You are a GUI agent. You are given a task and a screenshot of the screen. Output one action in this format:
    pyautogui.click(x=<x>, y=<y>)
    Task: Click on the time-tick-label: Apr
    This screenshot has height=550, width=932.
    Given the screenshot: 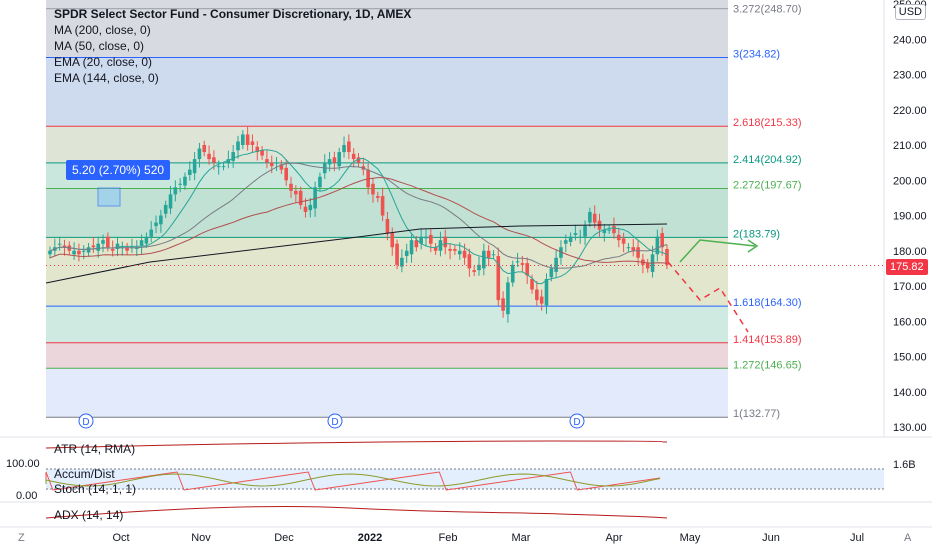 What is the action you would take?
    pyautogui.click(x=613, y=538)
    